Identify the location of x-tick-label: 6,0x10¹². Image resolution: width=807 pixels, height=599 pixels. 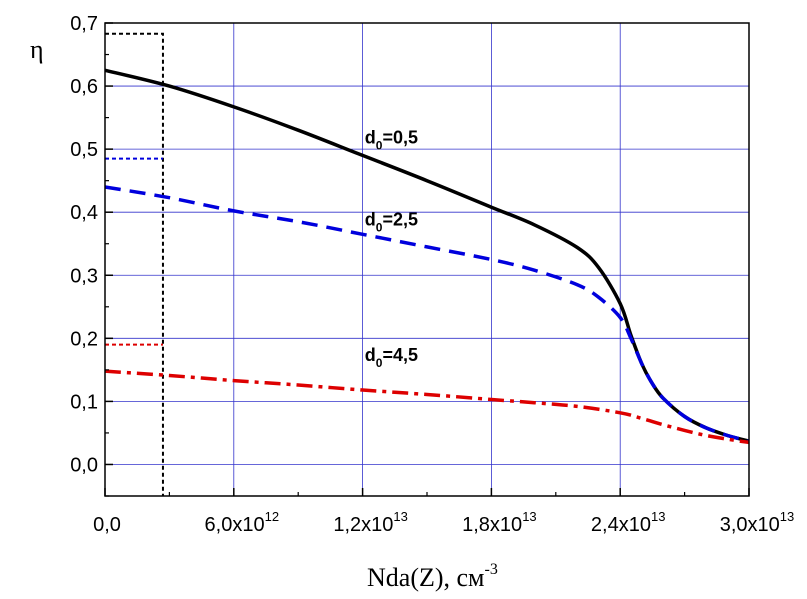
(242, 522).